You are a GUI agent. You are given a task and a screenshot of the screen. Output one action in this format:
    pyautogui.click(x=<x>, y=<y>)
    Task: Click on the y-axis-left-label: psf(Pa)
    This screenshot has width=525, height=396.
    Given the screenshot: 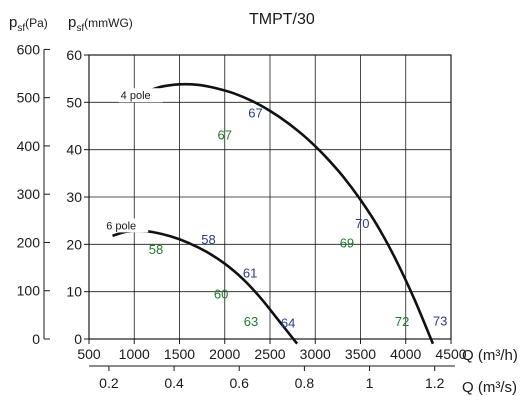 What is the action you would take?
    pyautogui.click(x=28, y=24)
    